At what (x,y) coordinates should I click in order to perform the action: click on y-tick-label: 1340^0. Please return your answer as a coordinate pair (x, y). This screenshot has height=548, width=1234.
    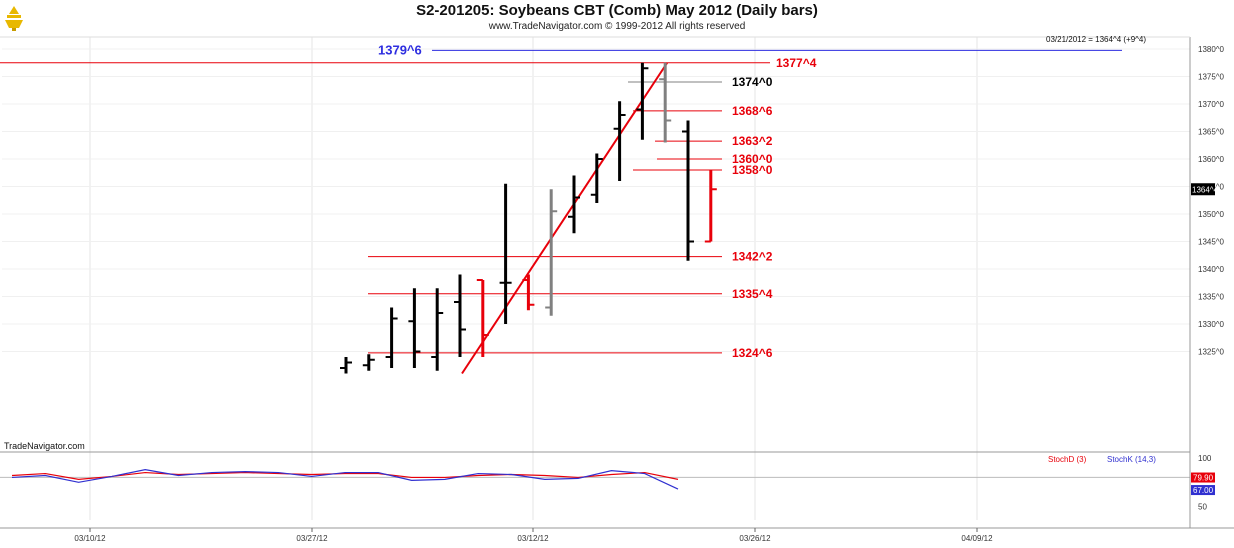
    Looking at the image, I should click on (1211, 269).